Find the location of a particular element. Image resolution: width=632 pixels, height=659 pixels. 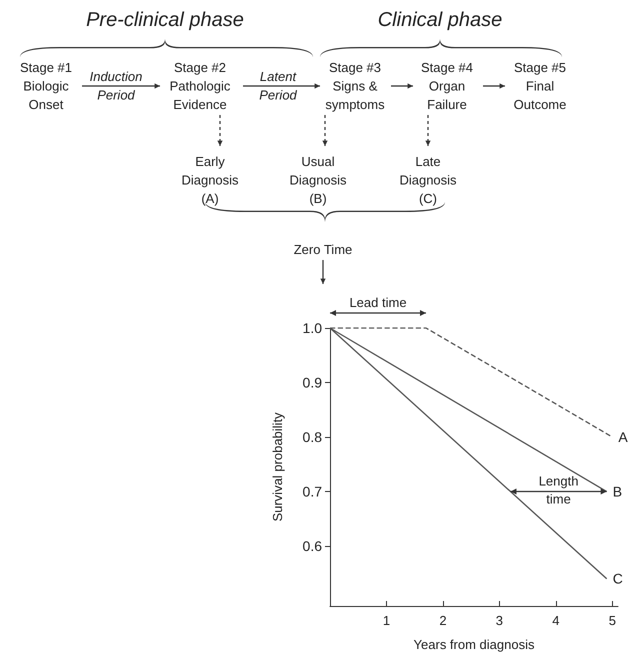

text: Stage #3 Signs & symptoms is located at coordinates (355, 86).